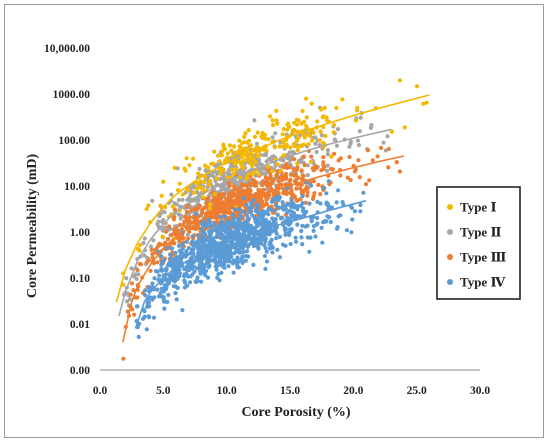 The image size is (550, 444). I want to click on legend: Type Ⅰ Type Ⅱ Type Ⅲ Type Ⅳ, so click(478, 243).